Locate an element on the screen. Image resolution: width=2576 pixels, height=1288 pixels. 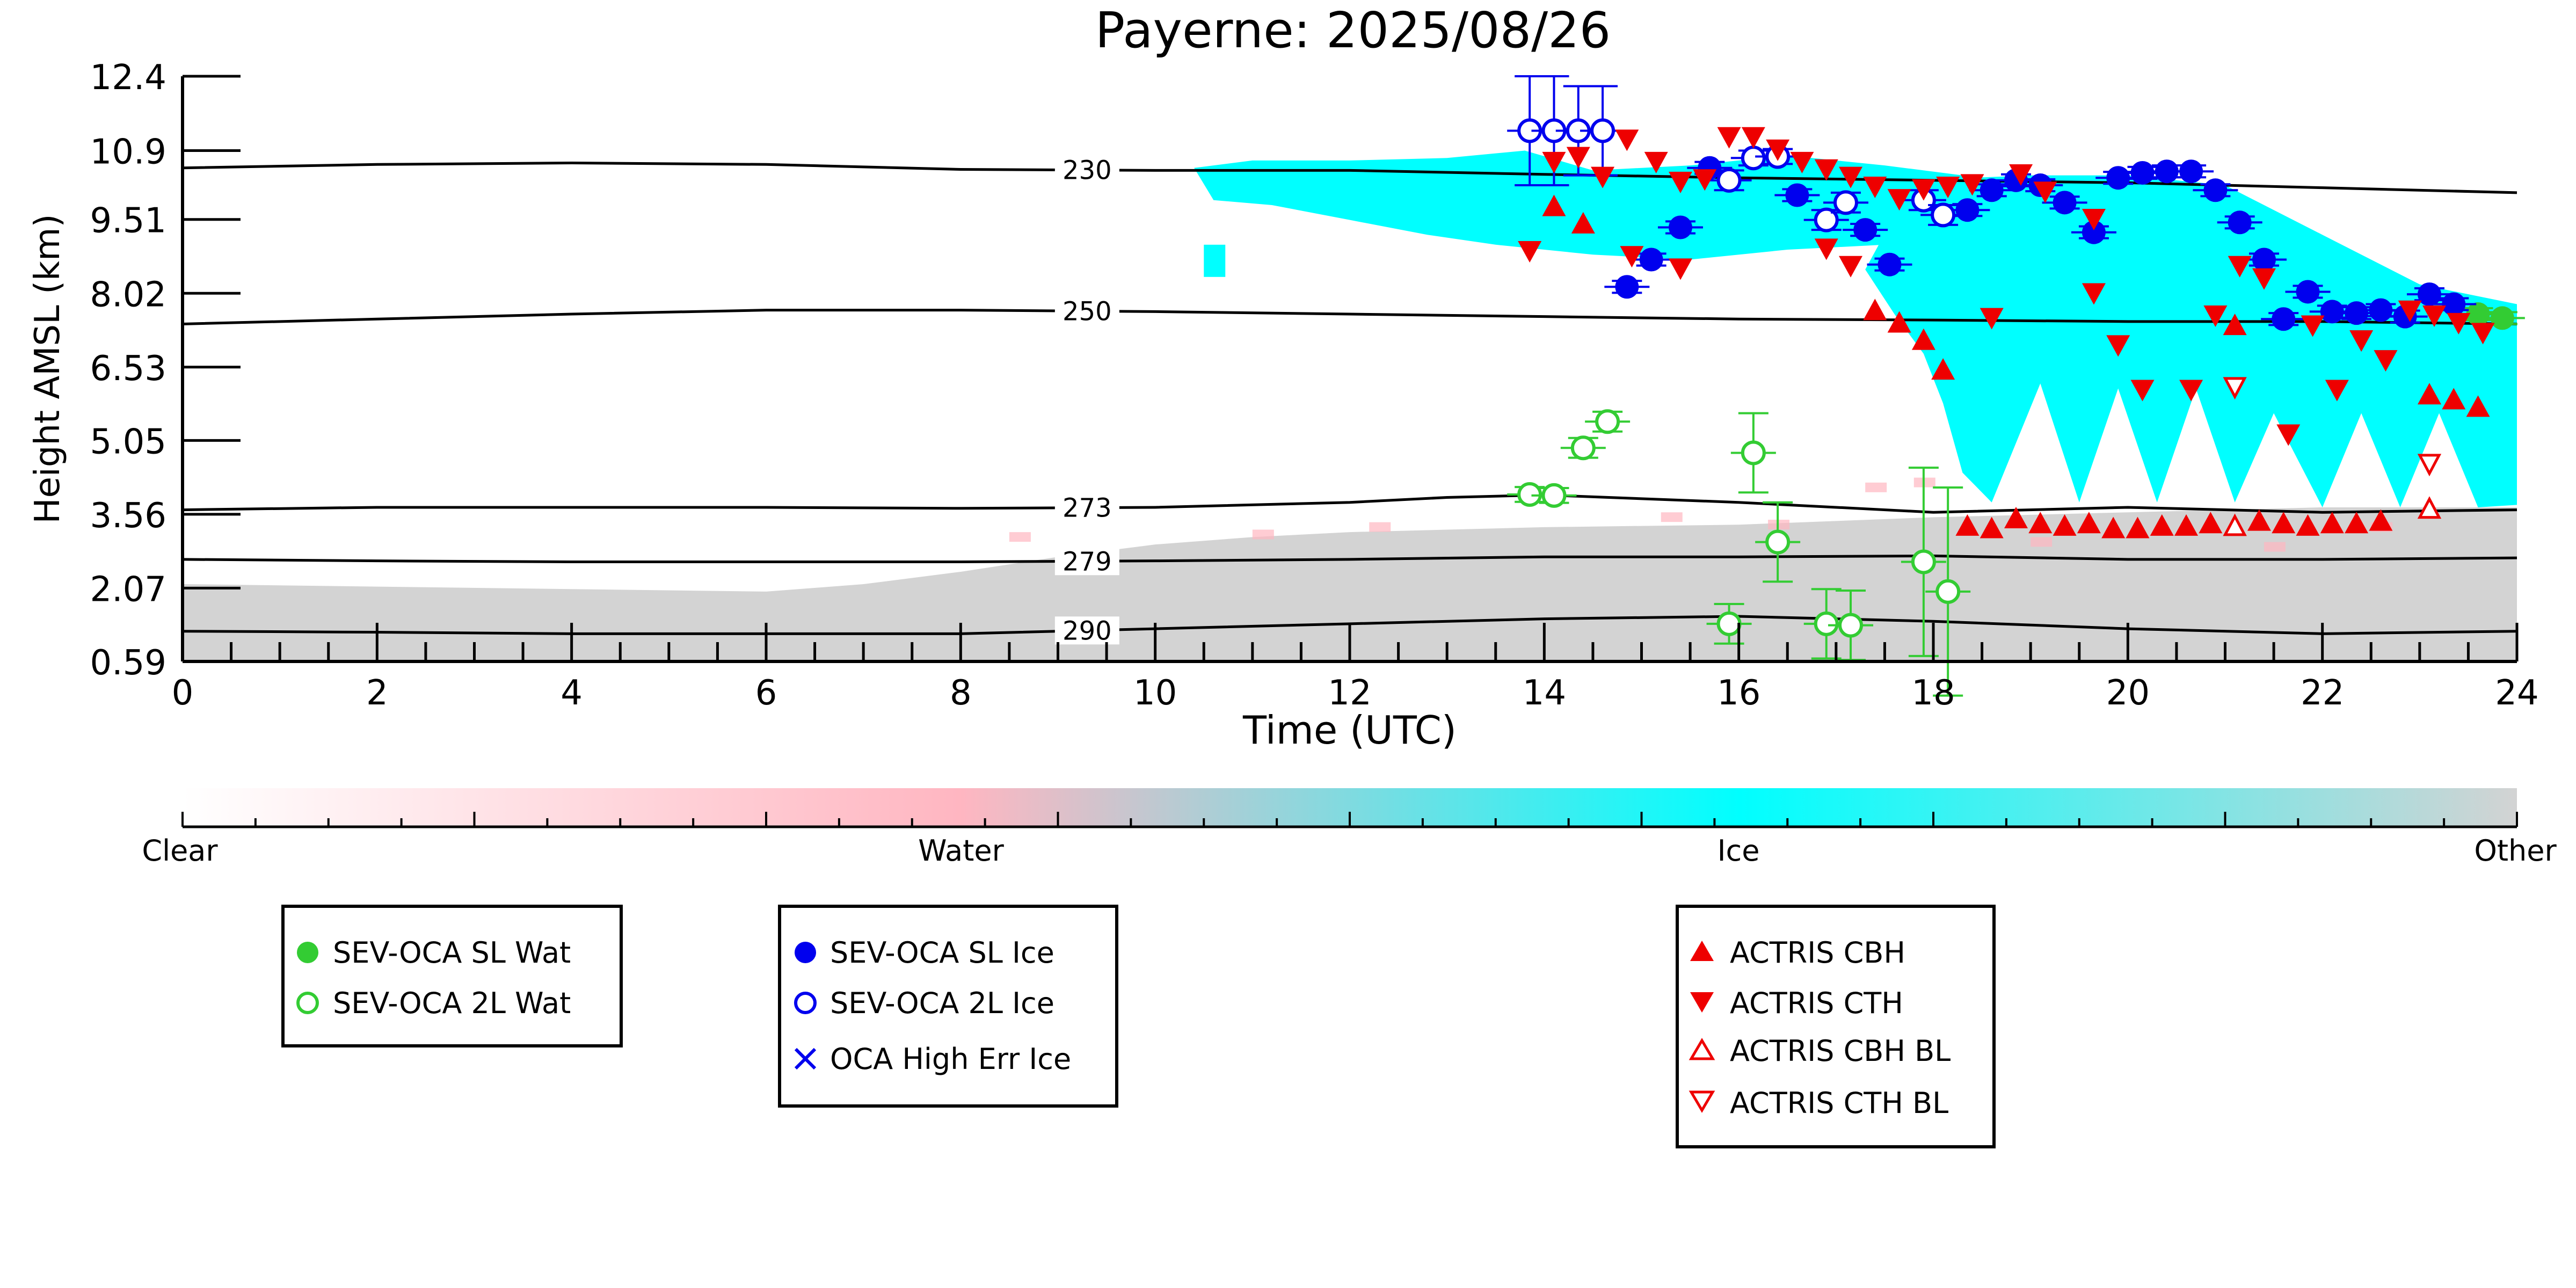
legend-label-2l-wat: SEV-OCA 2L Wat is located at coordinates (452, 1003).